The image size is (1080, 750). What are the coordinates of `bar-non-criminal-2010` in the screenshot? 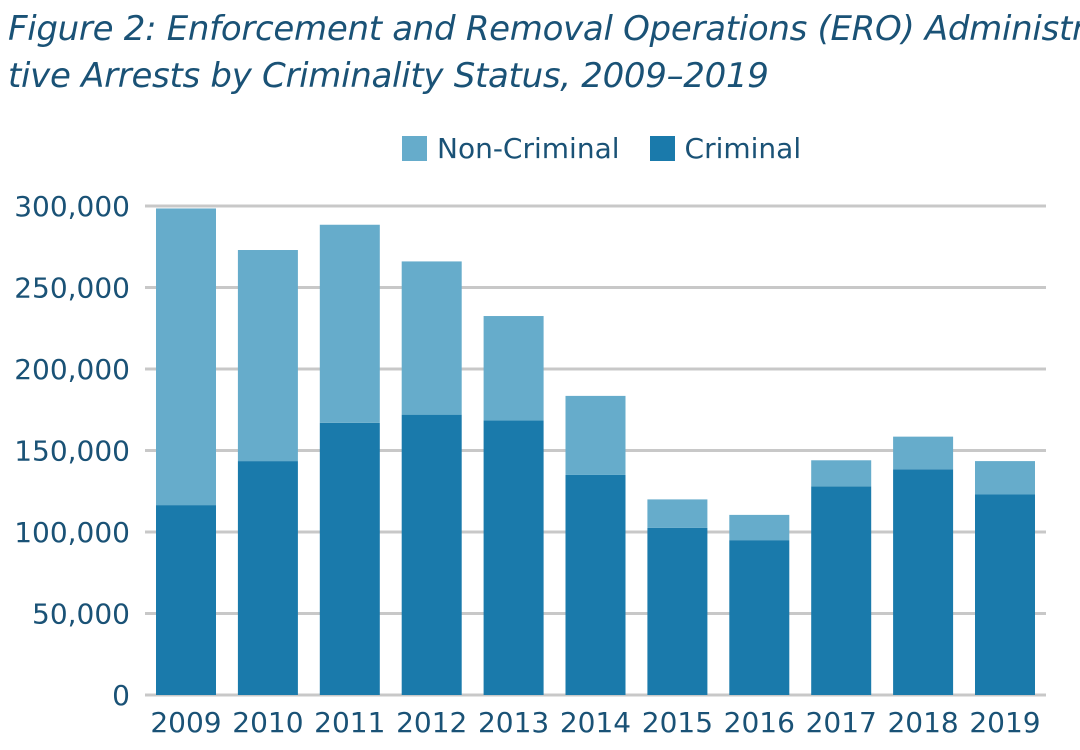 It's located at (267, 356).